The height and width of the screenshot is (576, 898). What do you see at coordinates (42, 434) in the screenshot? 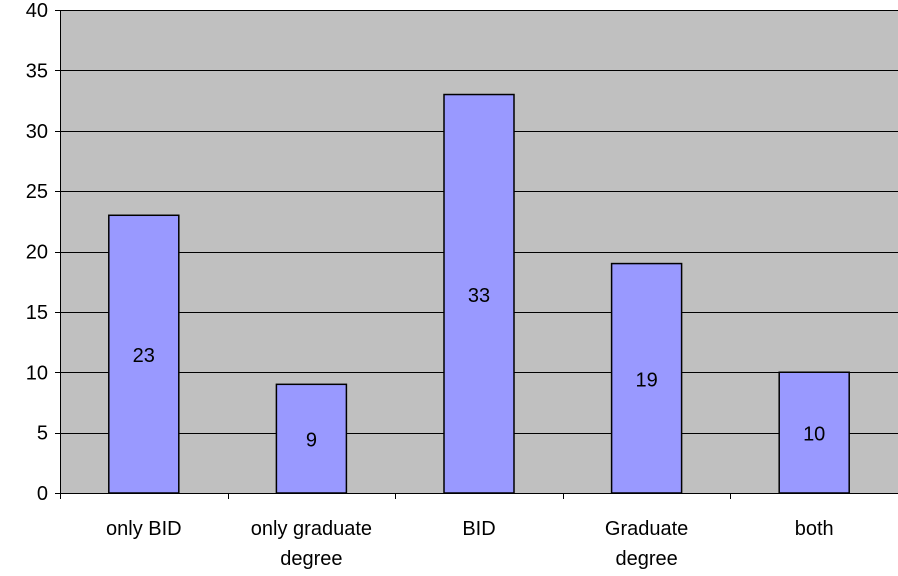
I see `y-tick-label: 5` at bounding box center [42, 434].